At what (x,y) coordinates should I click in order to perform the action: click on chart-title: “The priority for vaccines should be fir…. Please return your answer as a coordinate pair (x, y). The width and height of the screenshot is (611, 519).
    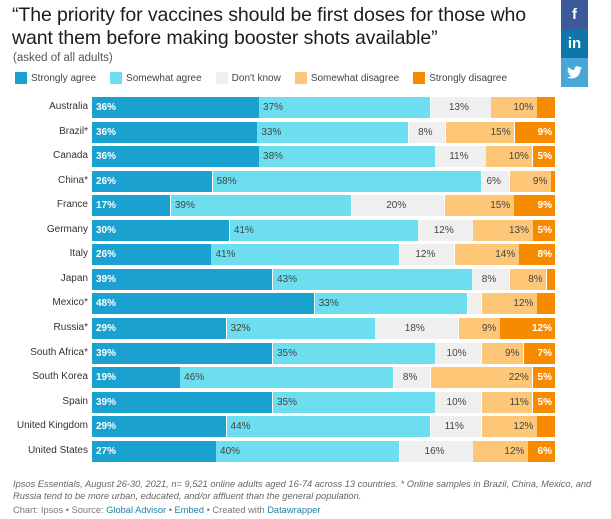
    Looking at the image, I should click on (269, 26).